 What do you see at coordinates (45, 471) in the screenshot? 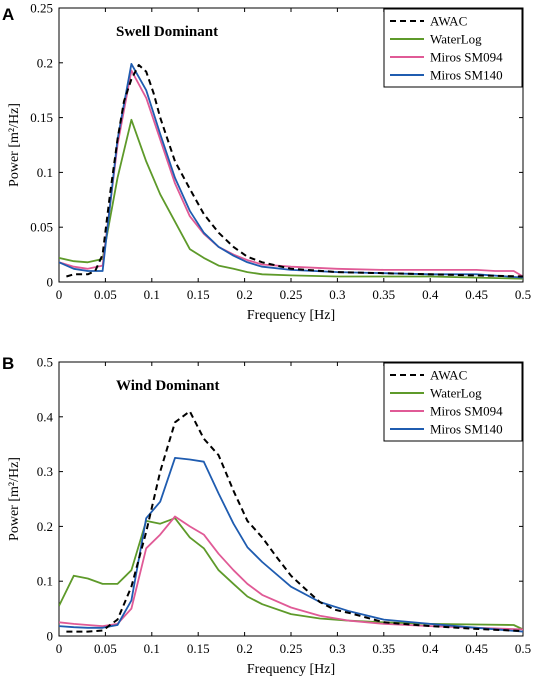
I see `y-tick-label: 0.3` at bounding box center [45, 471].